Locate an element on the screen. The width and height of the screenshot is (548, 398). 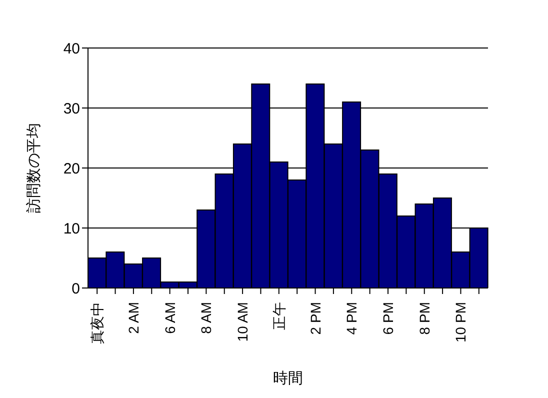
y-axis-title: 訪問数の平均 is located at coordinates (33, 168).